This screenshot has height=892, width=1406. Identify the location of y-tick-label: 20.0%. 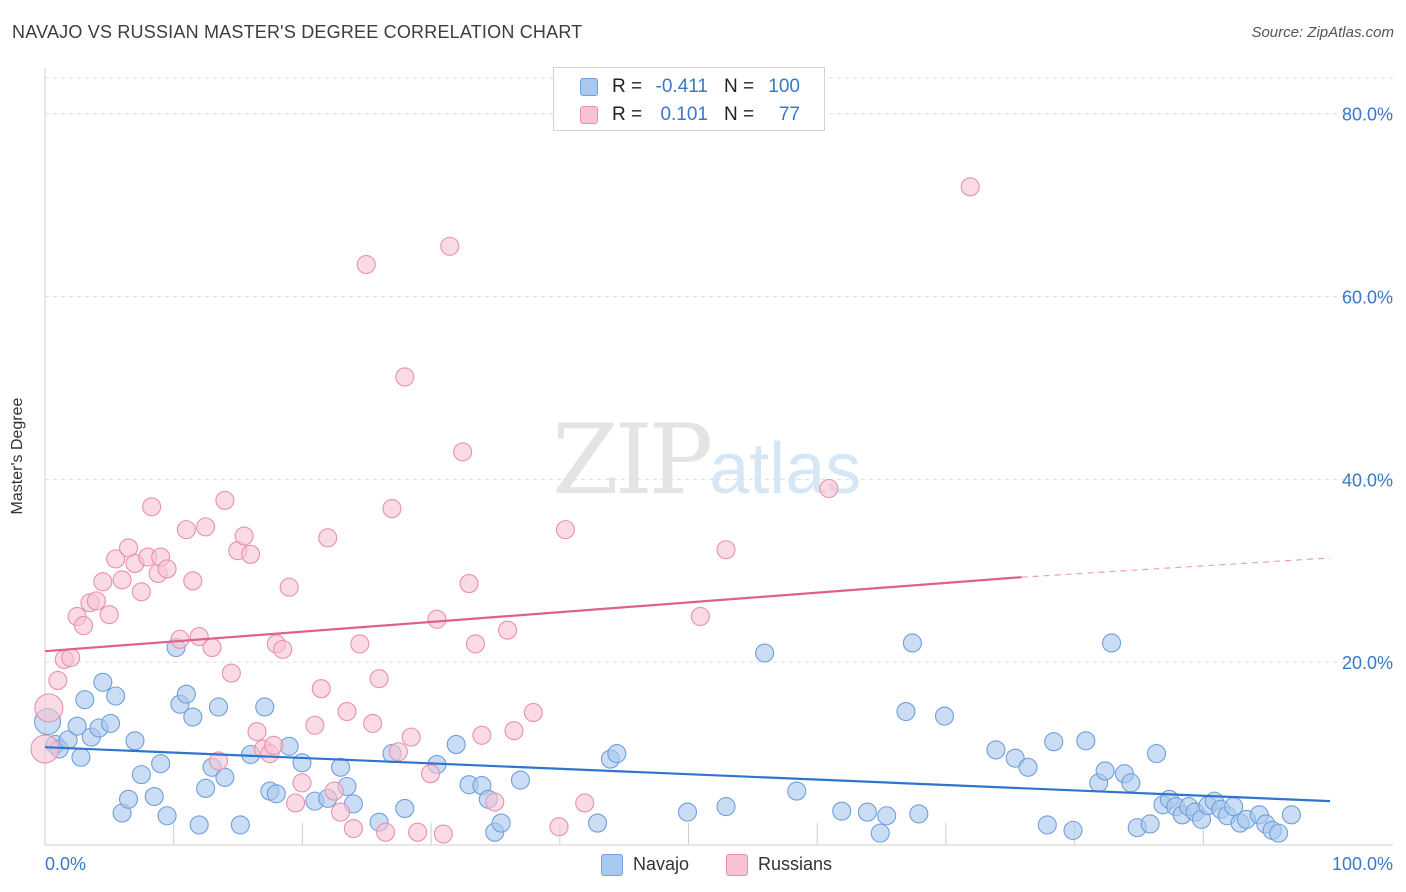
(1367, 663).